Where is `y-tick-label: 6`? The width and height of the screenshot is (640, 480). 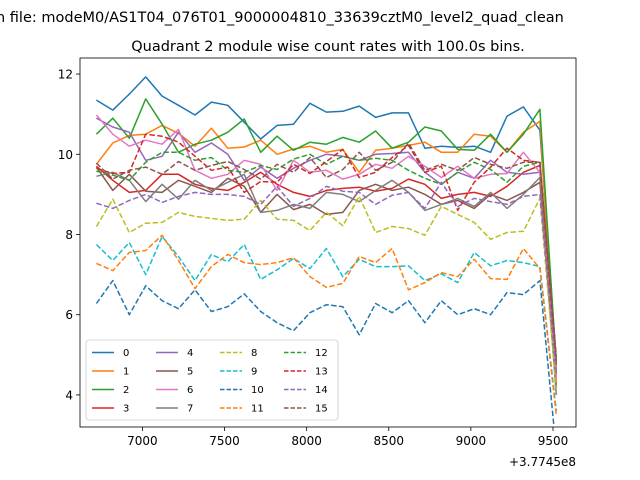 y-tick-label: 6 is located at coordinates (69, 315).